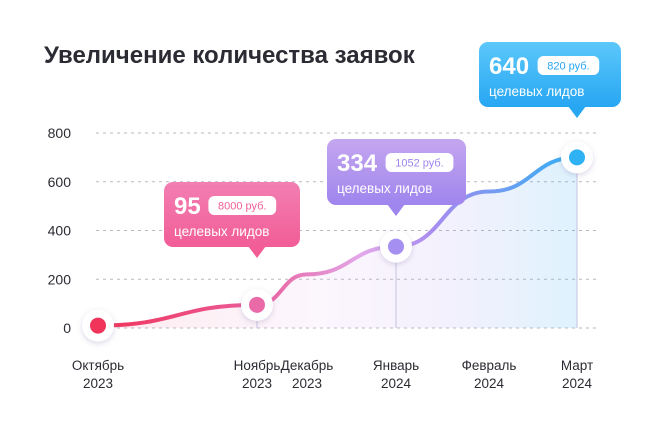 The height and width of the screenshot is (430, 646). Describe the element at coordinates (60, 279) in the screenshot. I see `y-tick-label: 200` at that location.